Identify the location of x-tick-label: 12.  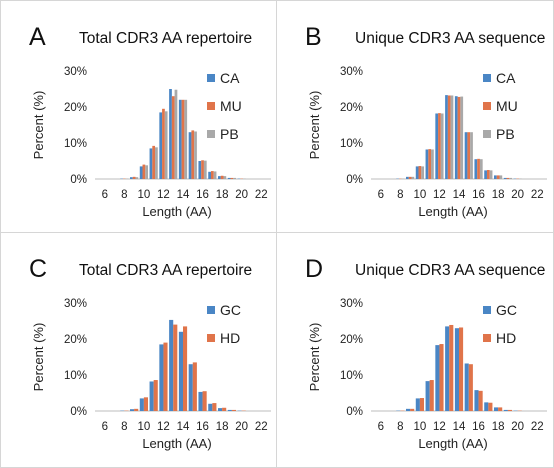
(439, 427).